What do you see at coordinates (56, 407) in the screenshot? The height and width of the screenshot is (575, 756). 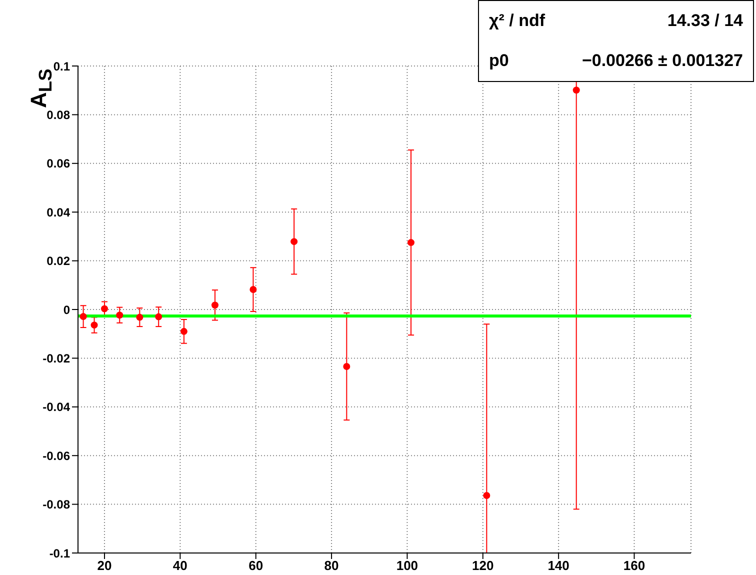 I see `y-tick-label: -0.04` at bounding box center [56, 407].